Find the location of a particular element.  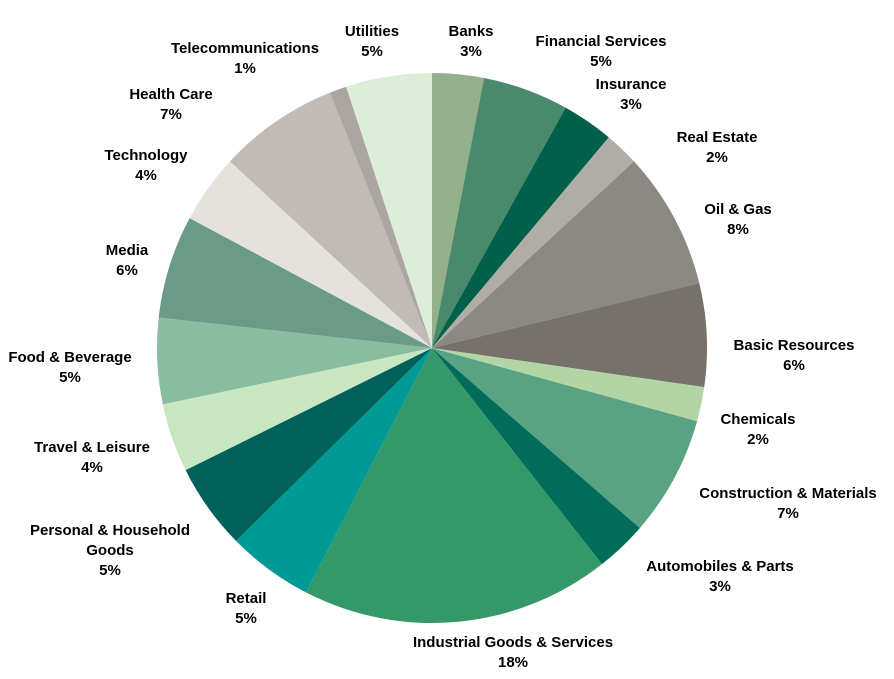

category-name: Health Care is located at coordinates (170, 94).